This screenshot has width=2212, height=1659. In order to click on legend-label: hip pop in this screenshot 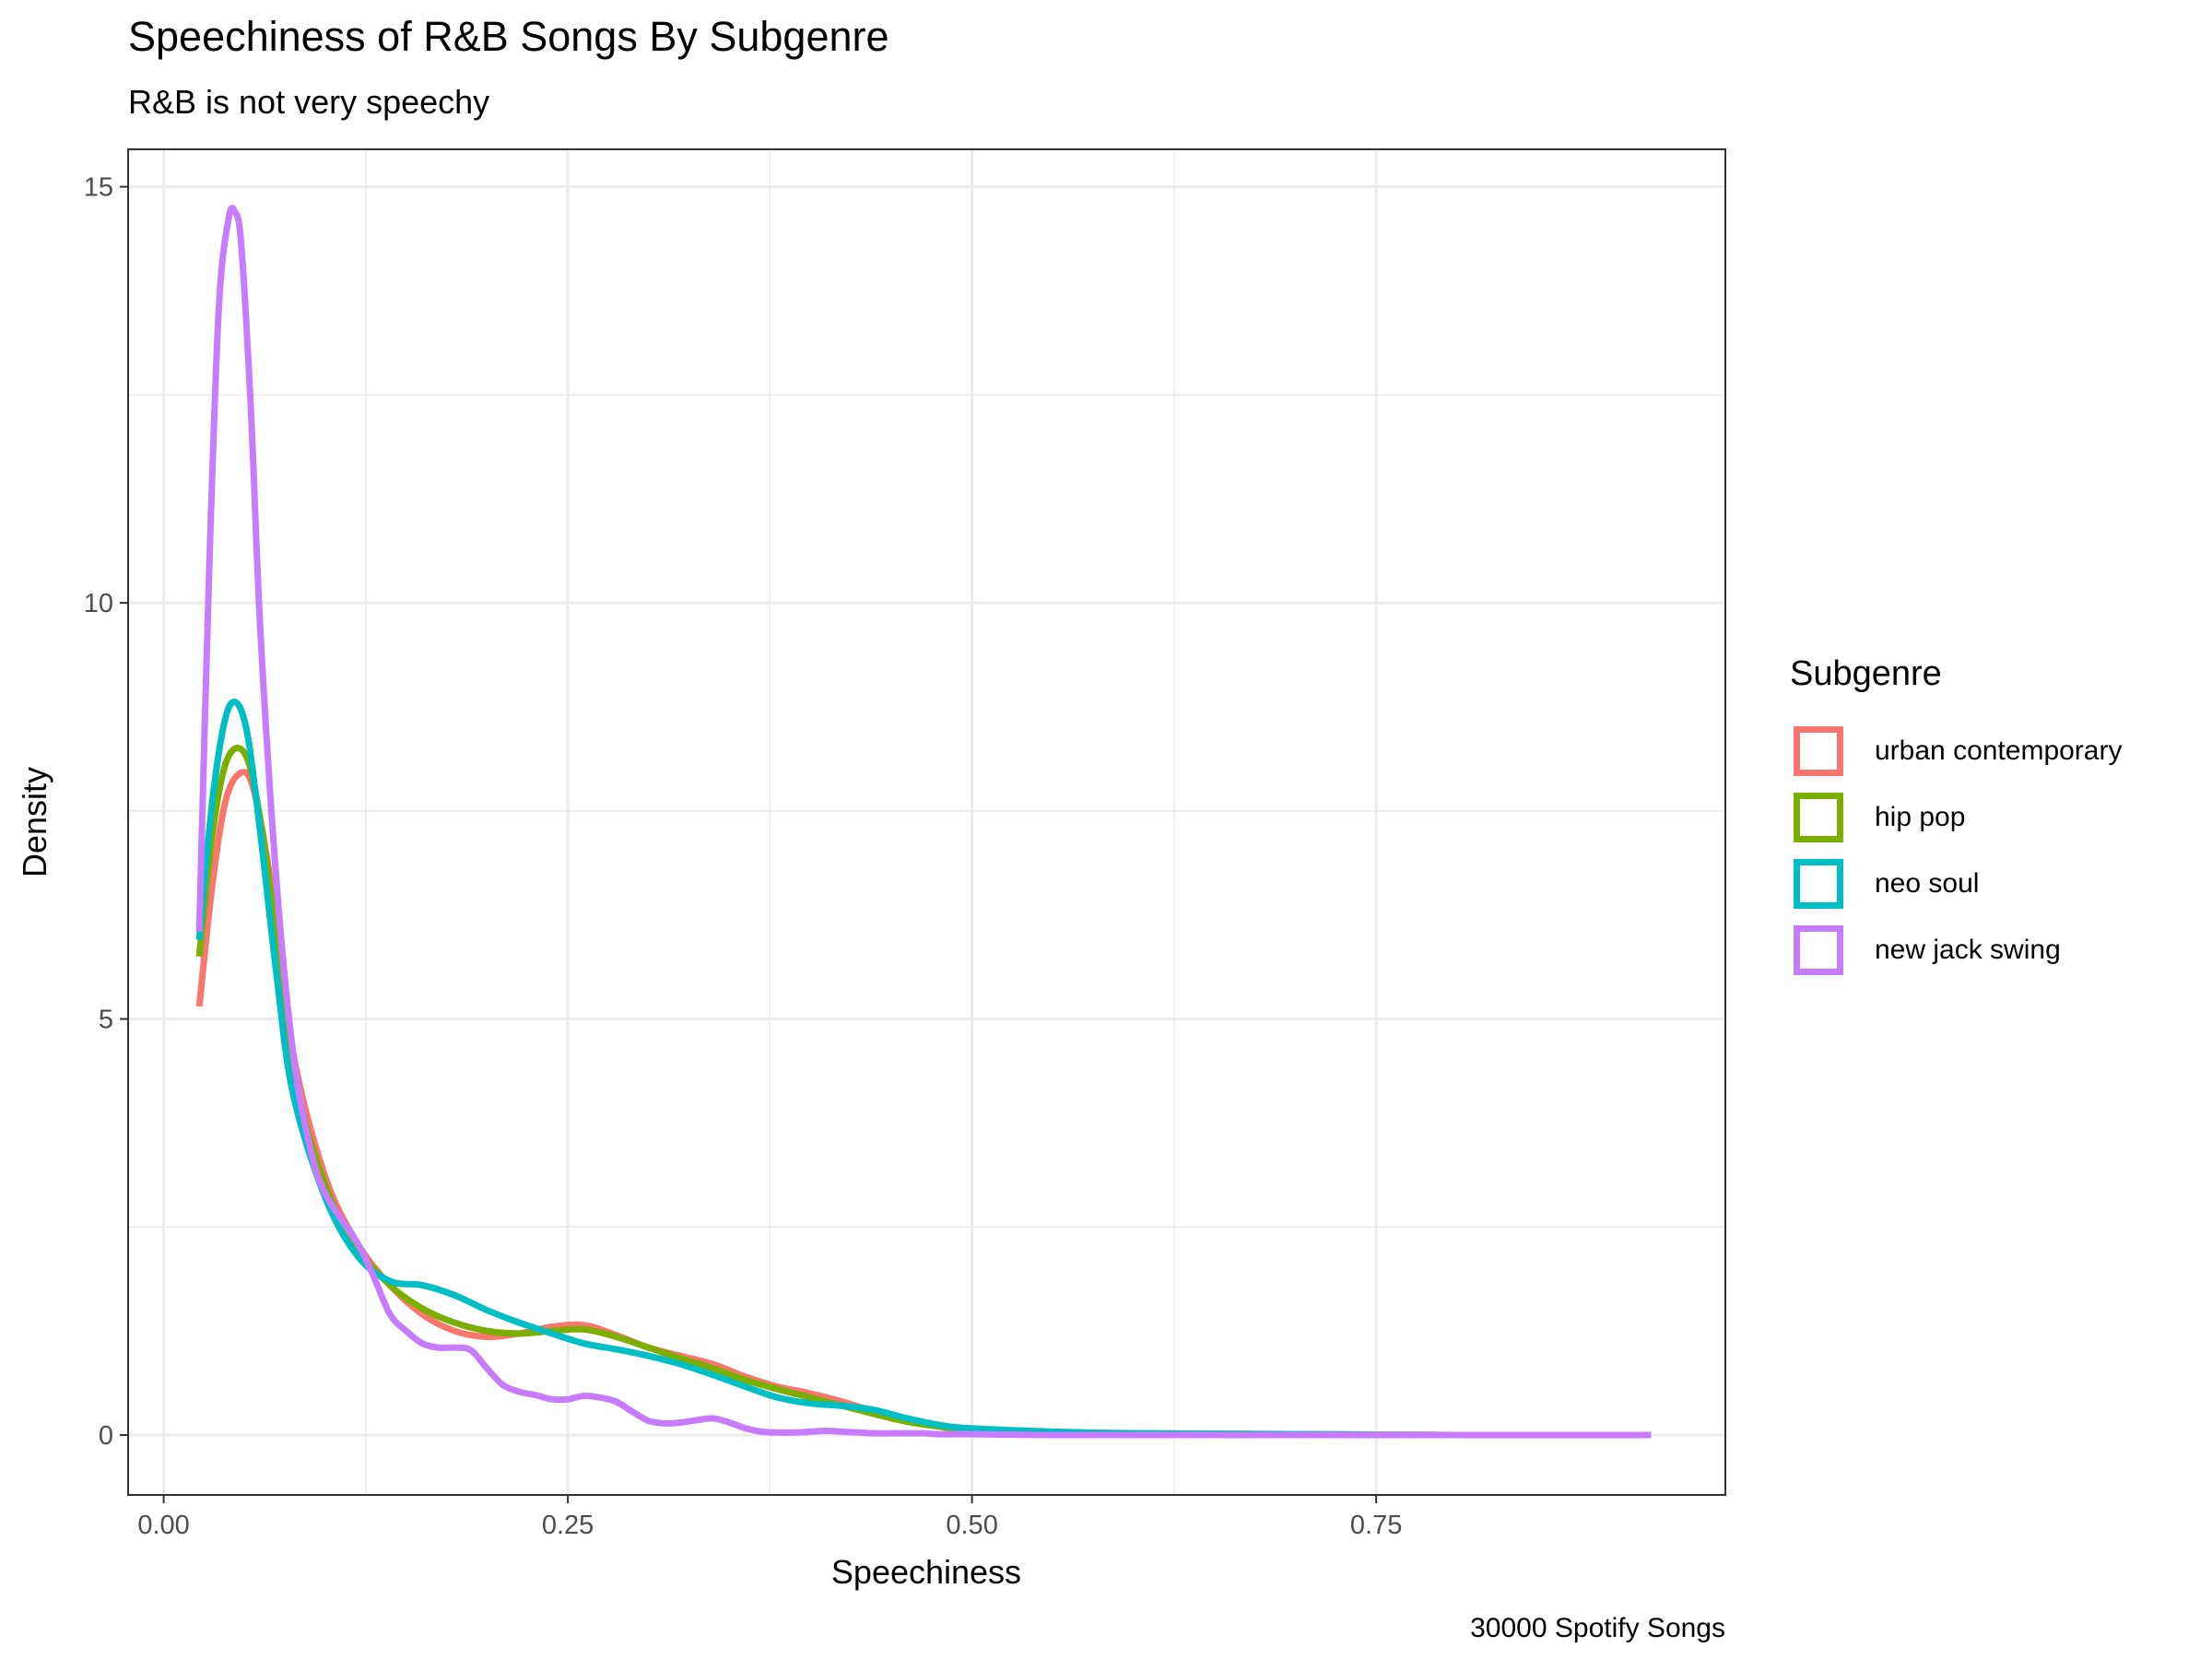, I will do `click(1920, 817)`.